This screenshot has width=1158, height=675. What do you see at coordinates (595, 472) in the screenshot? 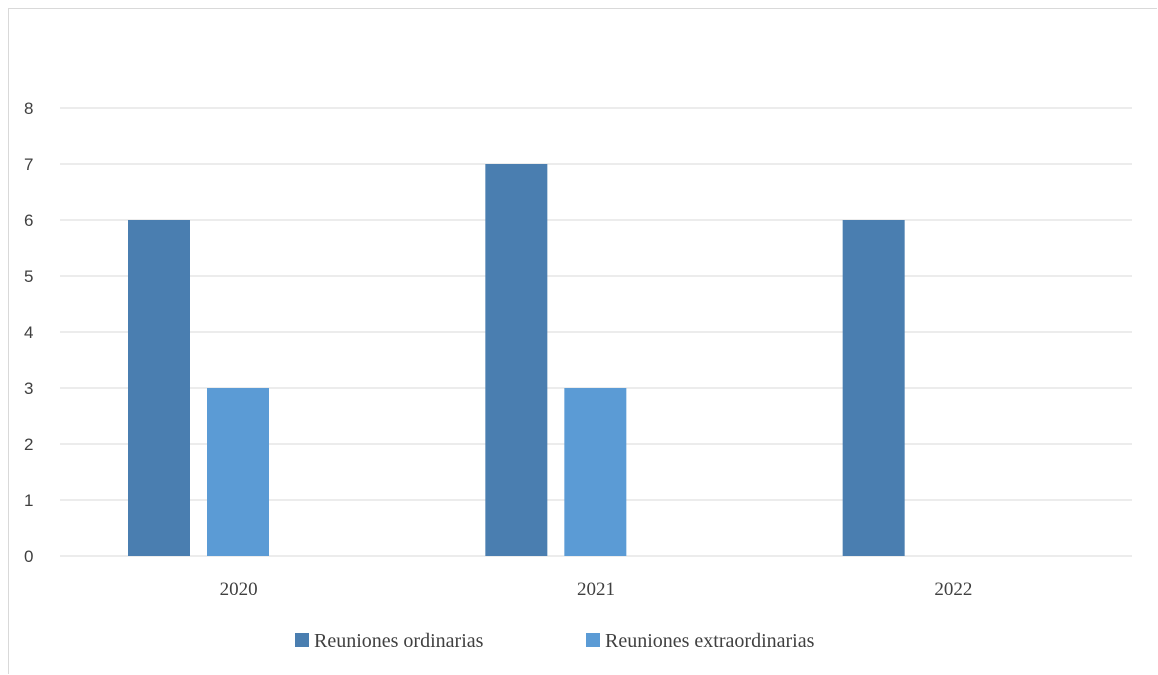
I see `bar-extraordinarias-2021` at bounding box center [595, 472].